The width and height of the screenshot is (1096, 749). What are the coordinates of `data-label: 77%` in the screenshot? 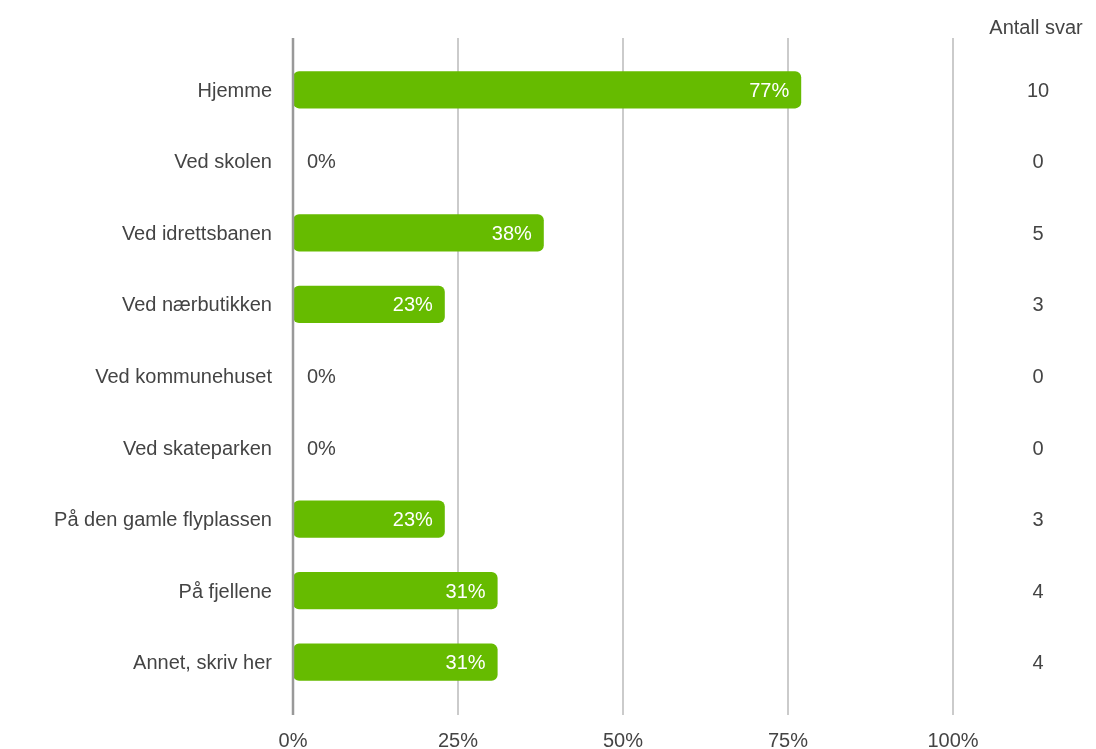 It's located at (769, 89).